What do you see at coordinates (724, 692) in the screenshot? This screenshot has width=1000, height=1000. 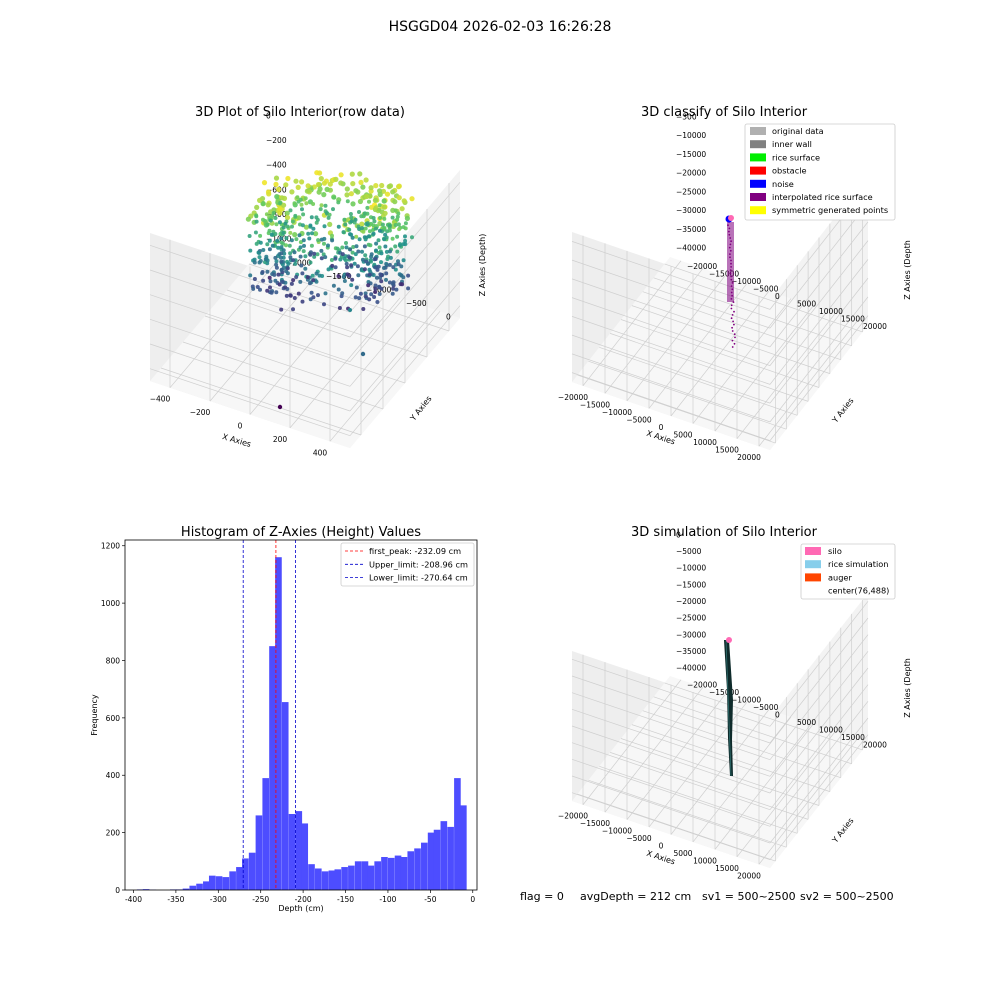 I see `simulation-y-tick-label: −15000` at bounding box center [724, 692].